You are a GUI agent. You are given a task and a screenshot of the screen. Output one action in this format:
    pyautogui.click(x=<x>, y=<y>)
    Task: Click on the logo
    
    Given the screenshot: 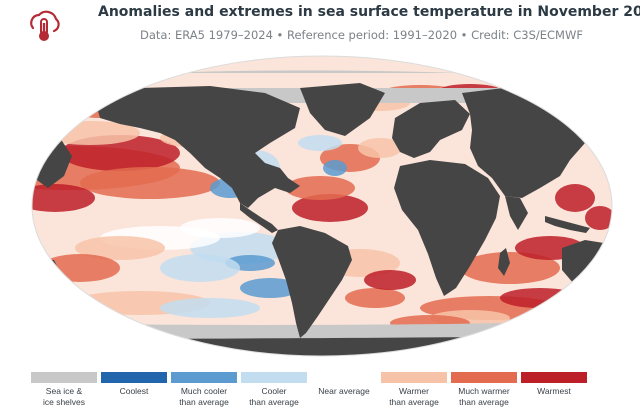 What is the action you would take?
    pyautogui.click(x=44, y=26)
    